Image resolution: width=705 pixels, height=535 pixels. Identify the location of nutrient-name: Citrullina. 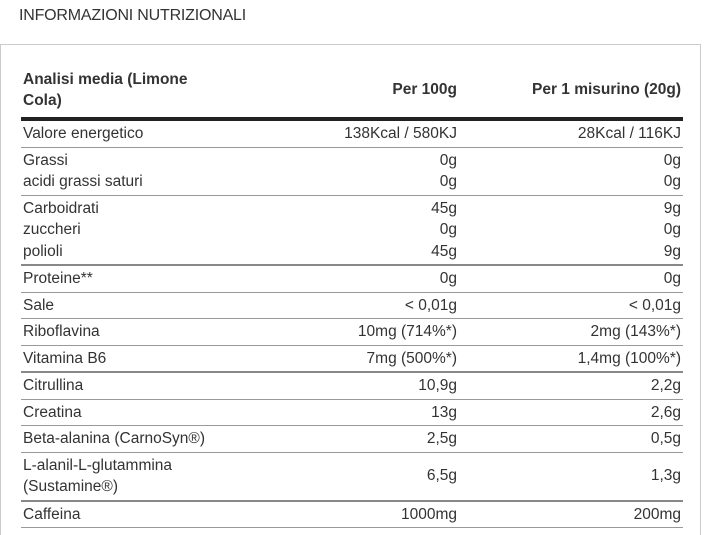
(53, 385).